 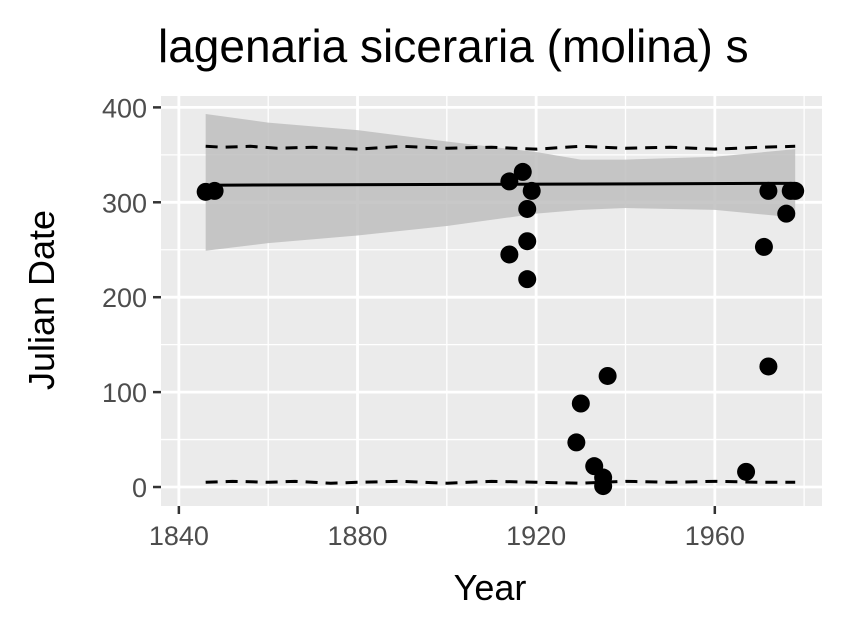 I want to click on trend-line, so click(x=500, y=184).